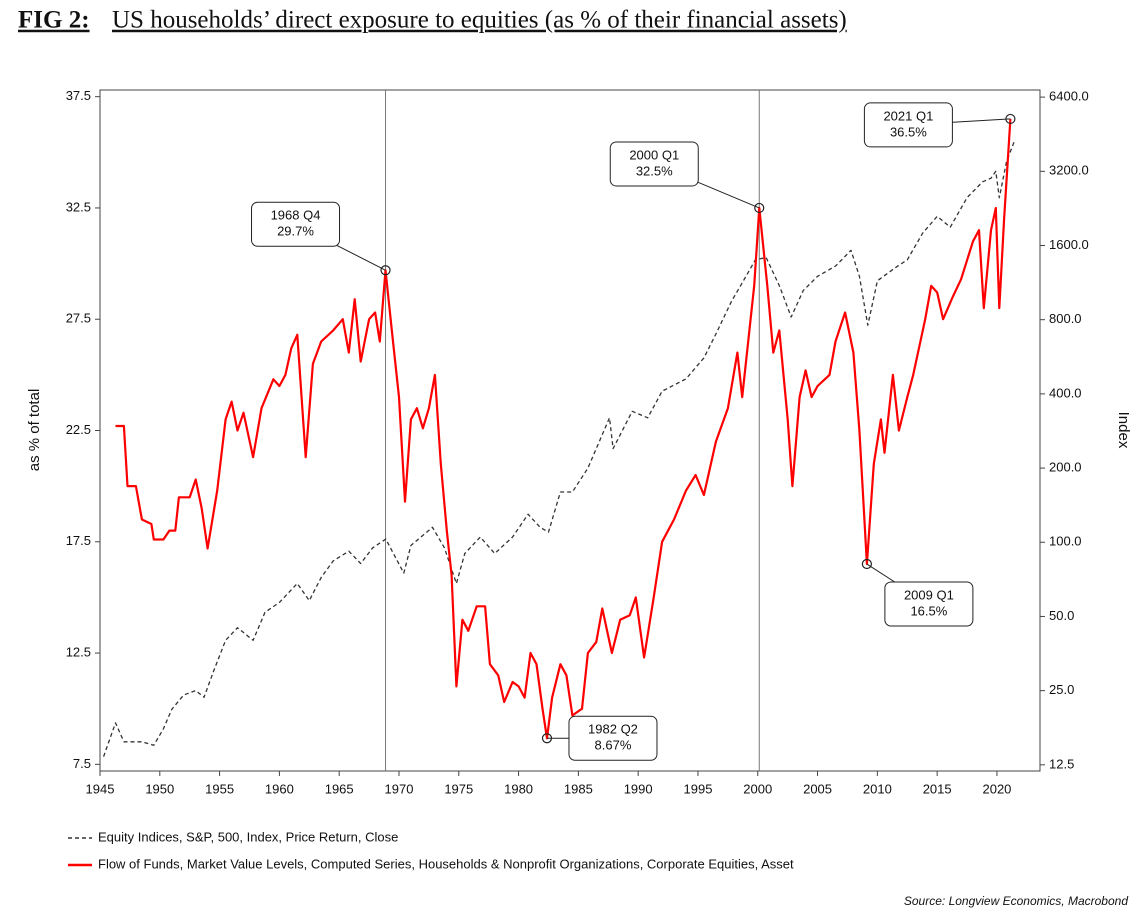  What do you see at coordinates (1016, 901) in the screenshot?
I see `source: Source: Longview Economics, Macrobond` at bounding box center [1016, 901].